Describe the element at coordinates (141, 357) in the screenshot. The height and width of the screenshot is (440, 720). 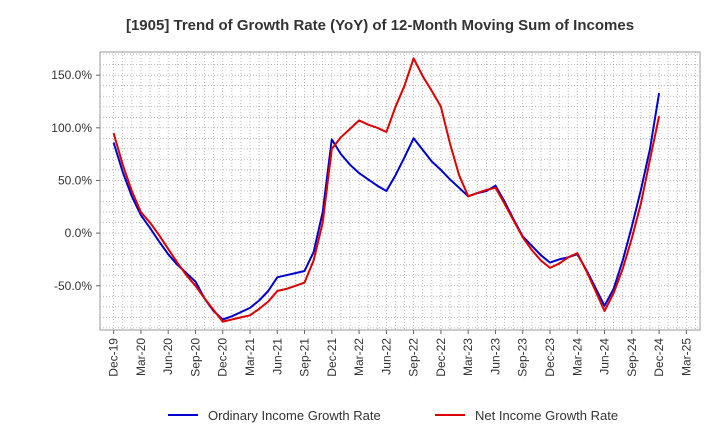
I see `x-tick-label: Mar-20` at that location.